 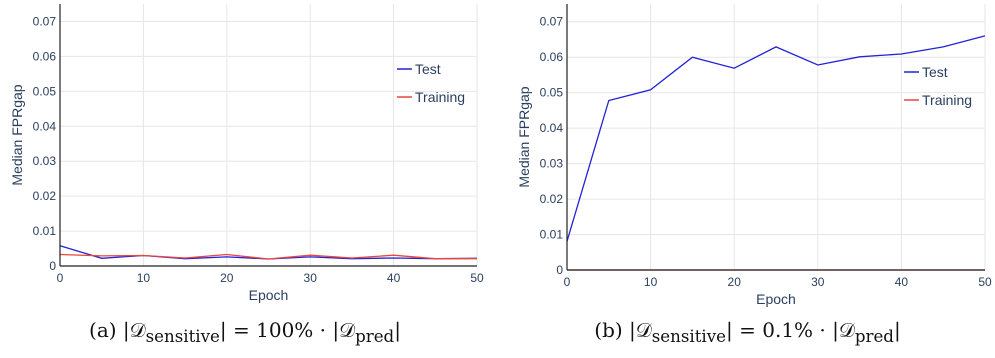 What do you see at coordinates (947, 100) in the screenshot?
I see `chart-b-legend-label-training: Training` at bounding box center [947, 100].